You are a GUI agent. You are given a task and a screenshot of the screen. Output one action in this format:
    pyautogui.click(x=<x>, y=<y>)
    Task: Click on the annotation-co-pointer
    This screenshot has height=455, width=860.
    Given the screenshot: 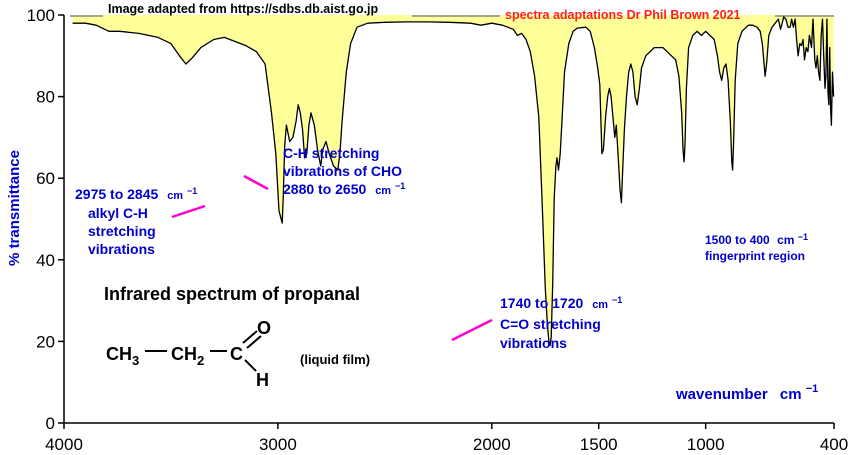 What is the action you would take?
    pyautogui.click(x=472, y=330)
    